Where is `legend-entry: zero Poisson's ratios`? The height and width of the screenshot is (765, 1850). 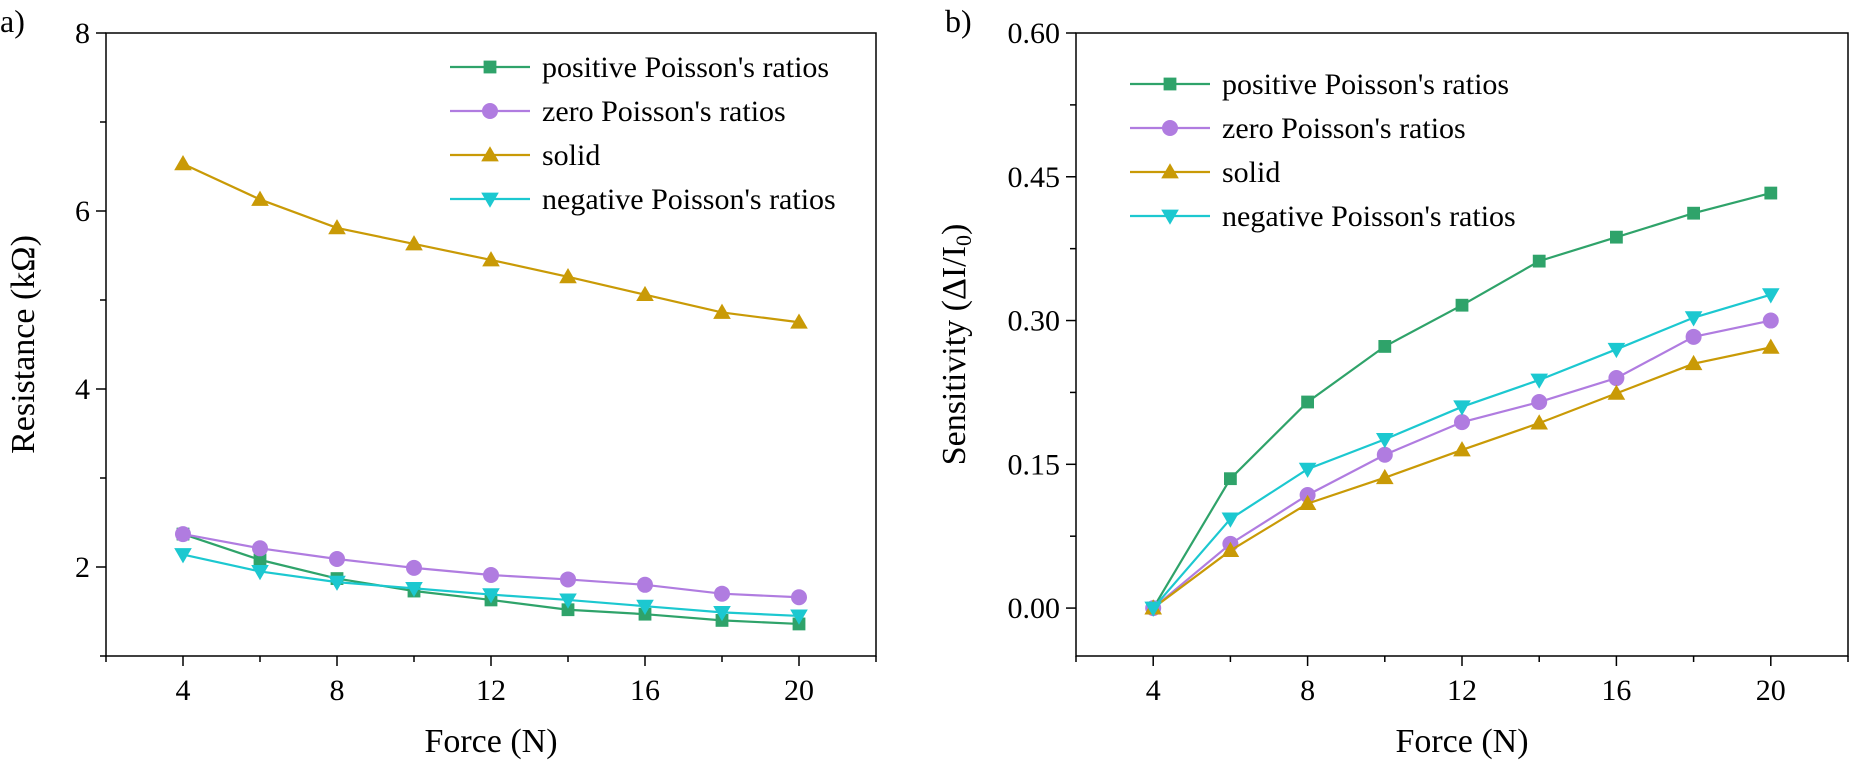 legend-entry: zero Poisson's ratios is located at coordinates (618, 111).